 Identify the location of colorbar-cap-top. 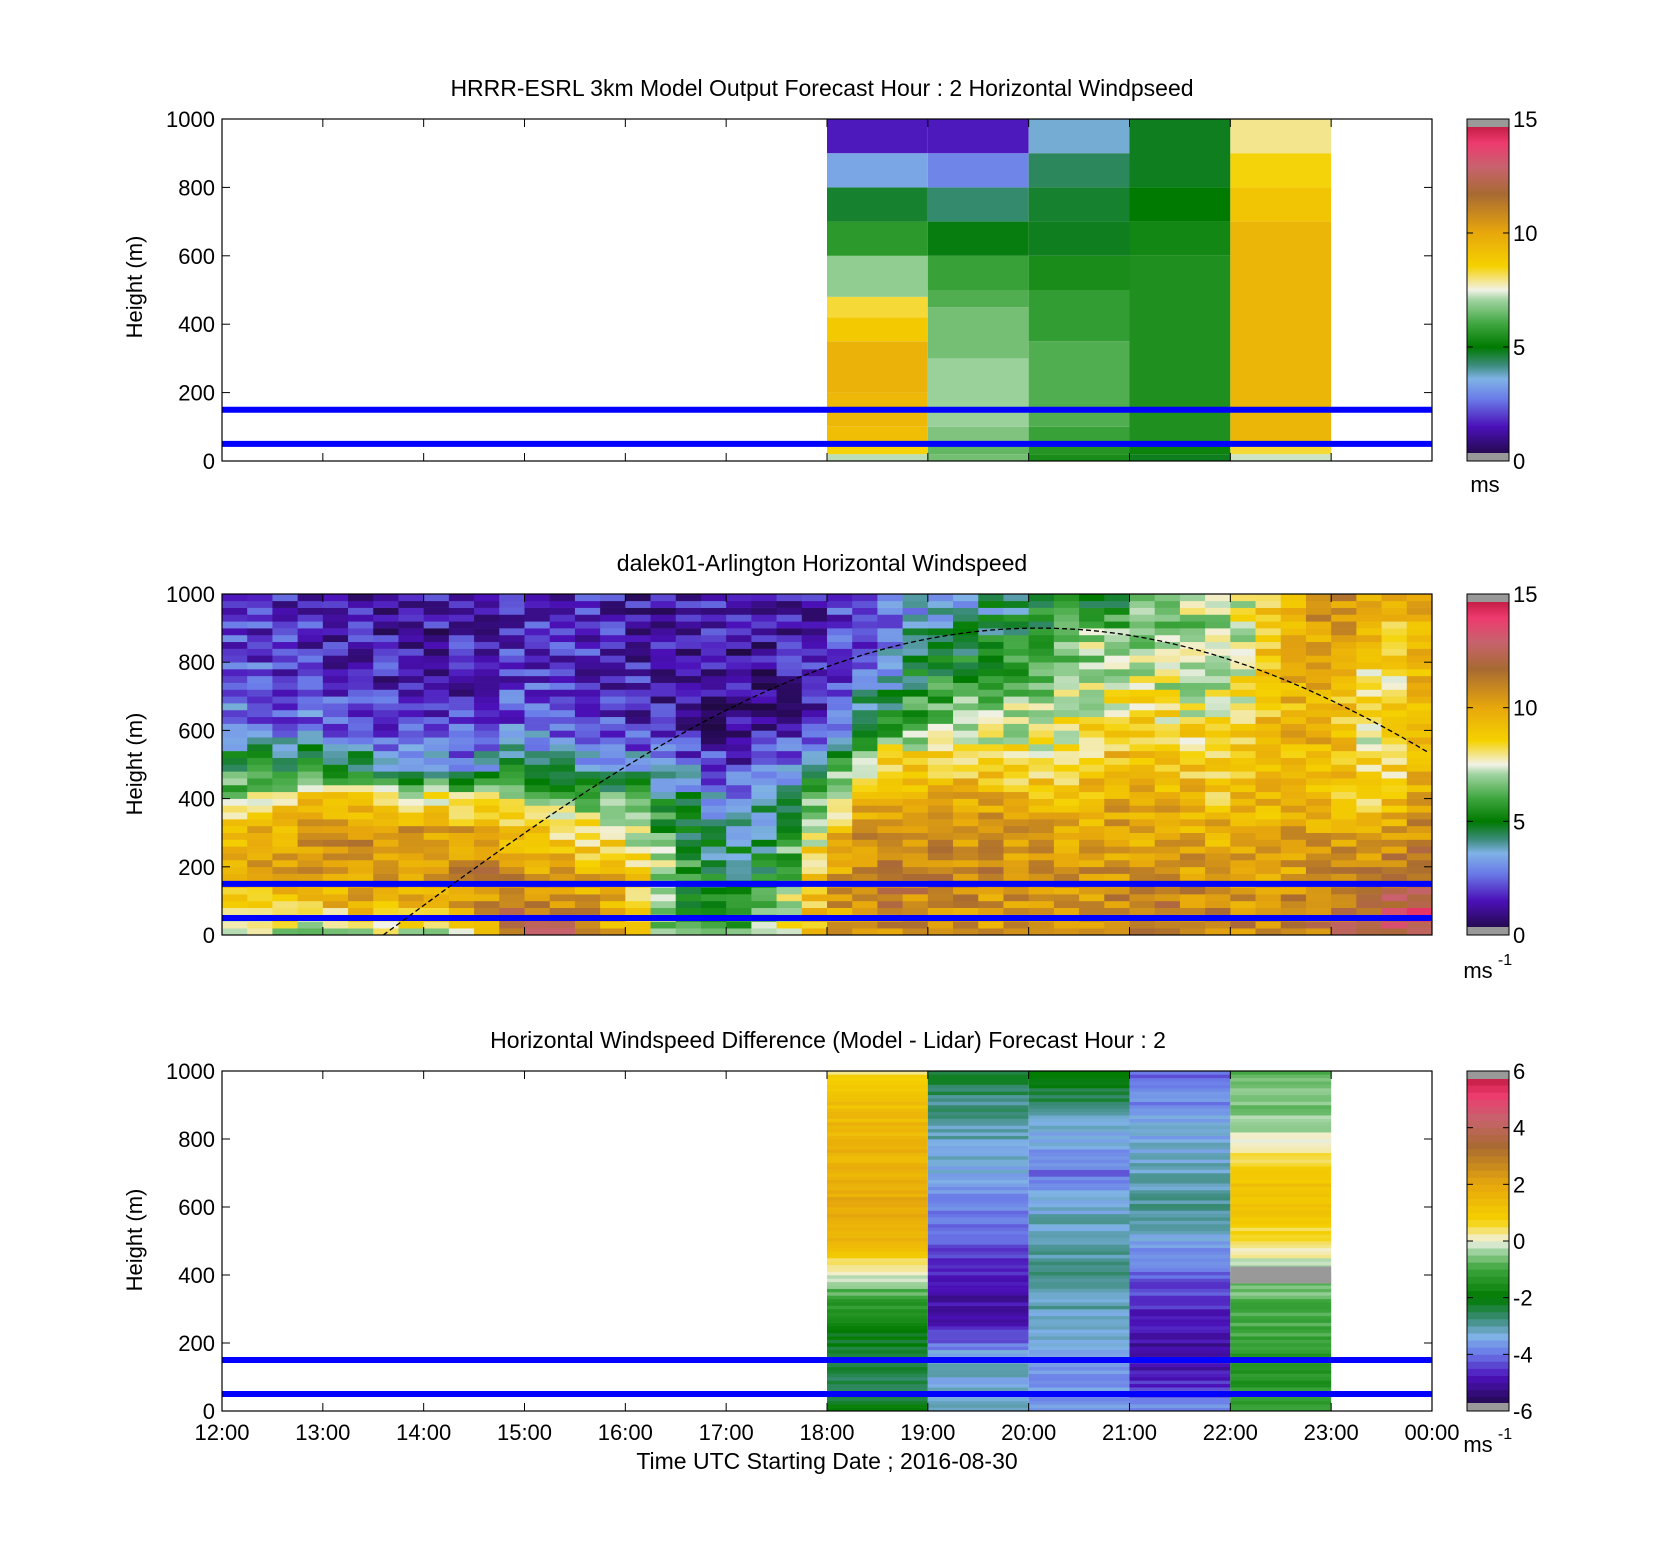
(1488, 1075).